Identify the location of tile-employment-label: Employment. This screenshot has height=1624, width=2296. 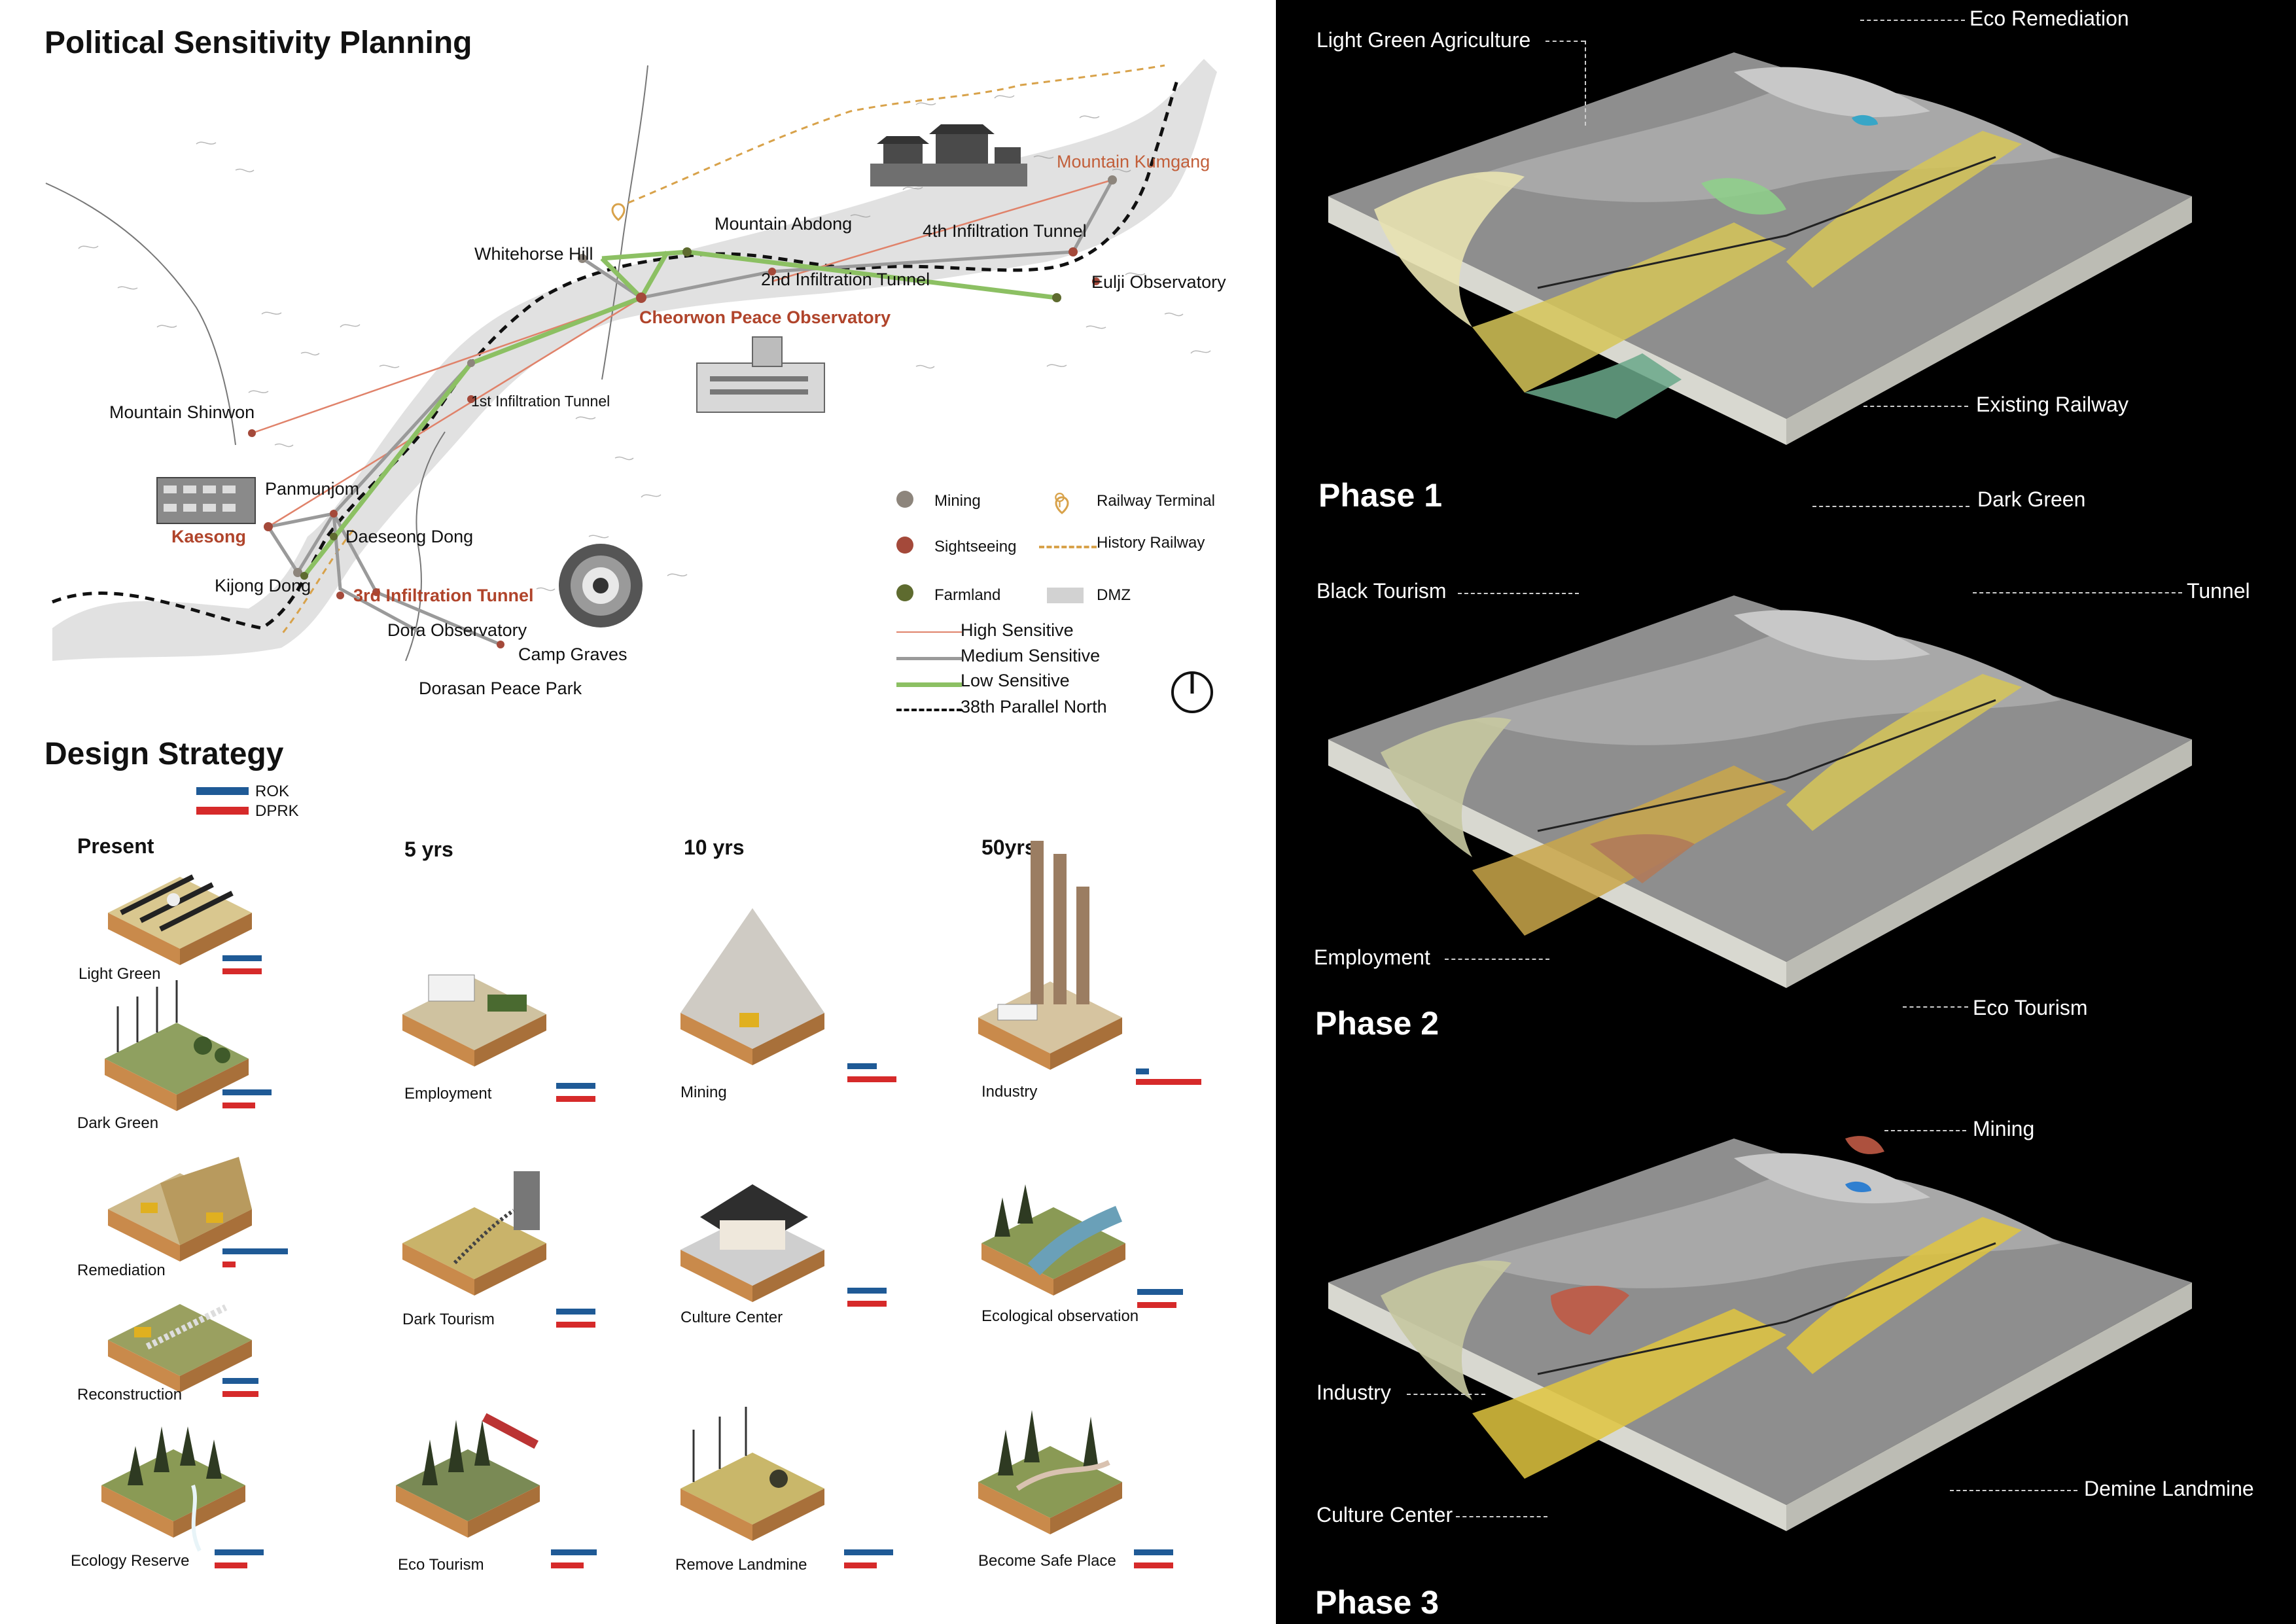
(448, 1094).